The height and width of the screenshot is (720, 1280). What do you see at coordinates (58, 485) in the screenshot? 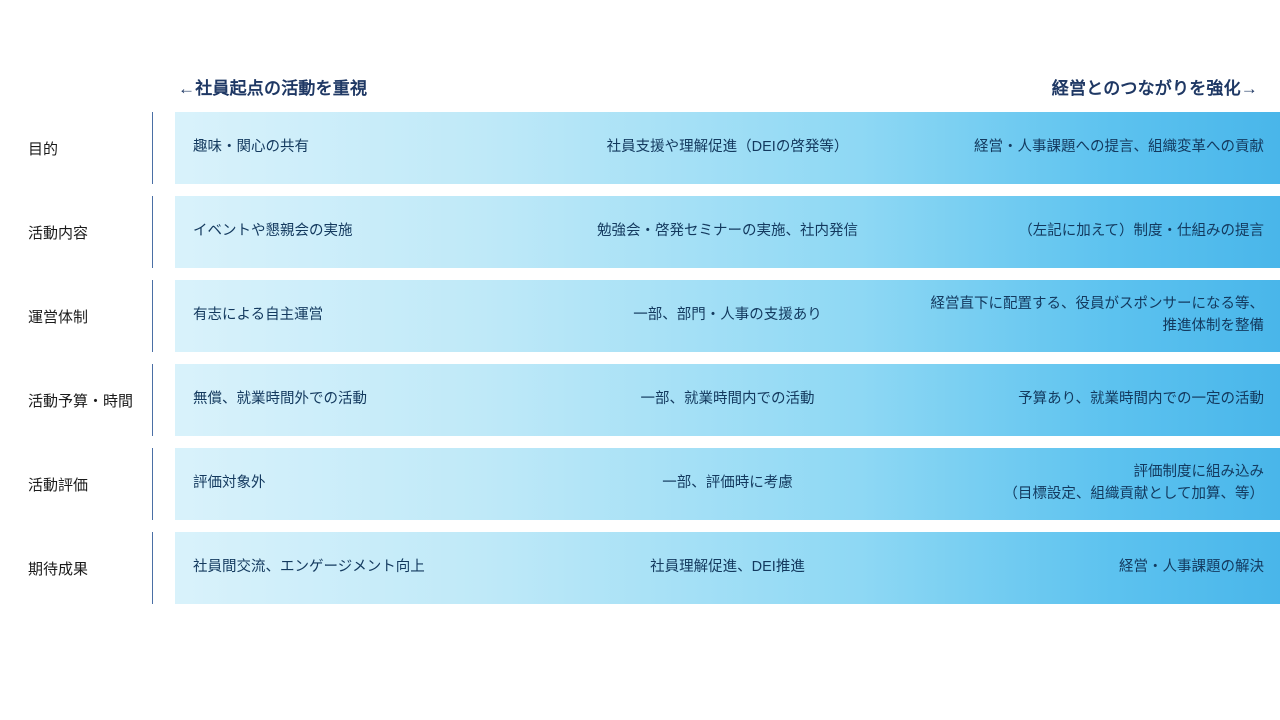
I see `row-label: 活動評価` at bounding box center [58, 485].